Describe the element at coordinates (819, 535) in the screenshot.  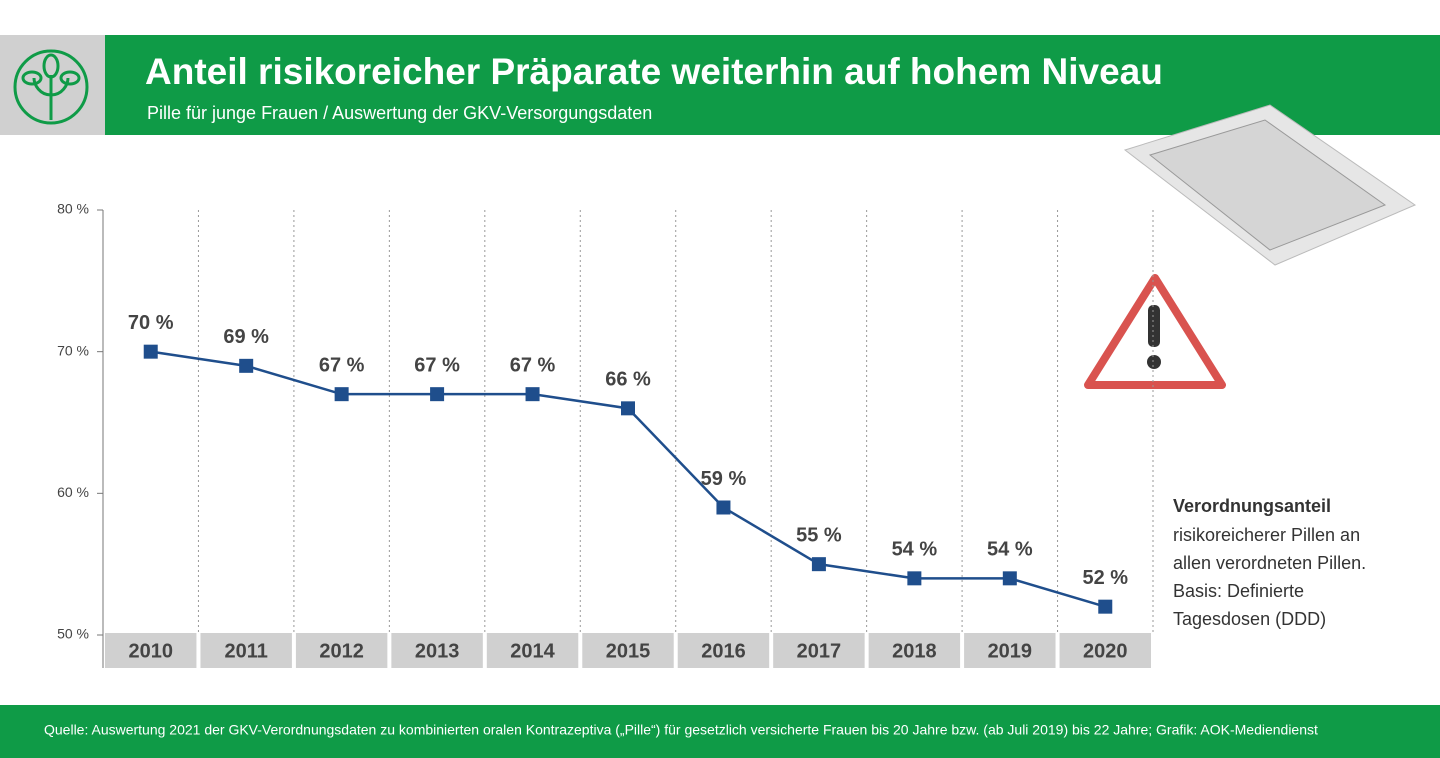
I see `value-label: 55 %` at that location.